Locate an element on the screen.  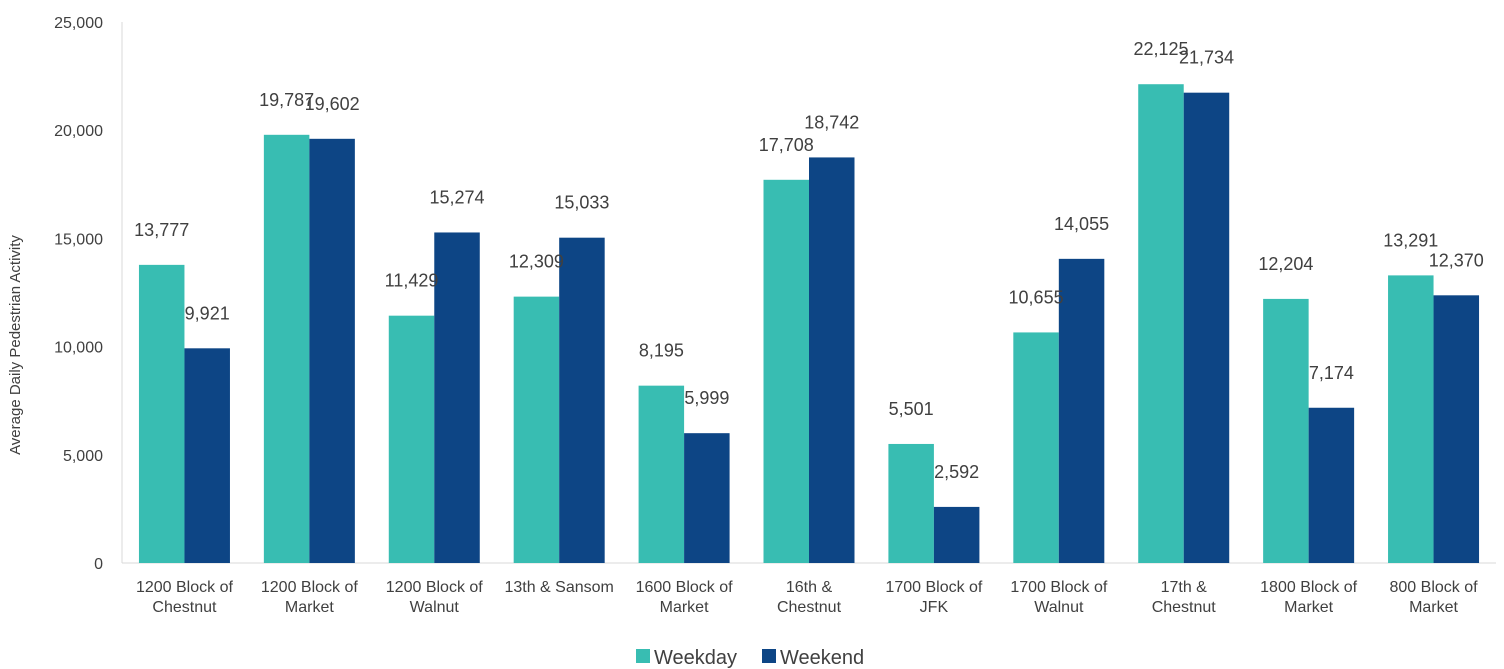
data-label-weekend: 14,055 is located at coordinates (1081, 224).